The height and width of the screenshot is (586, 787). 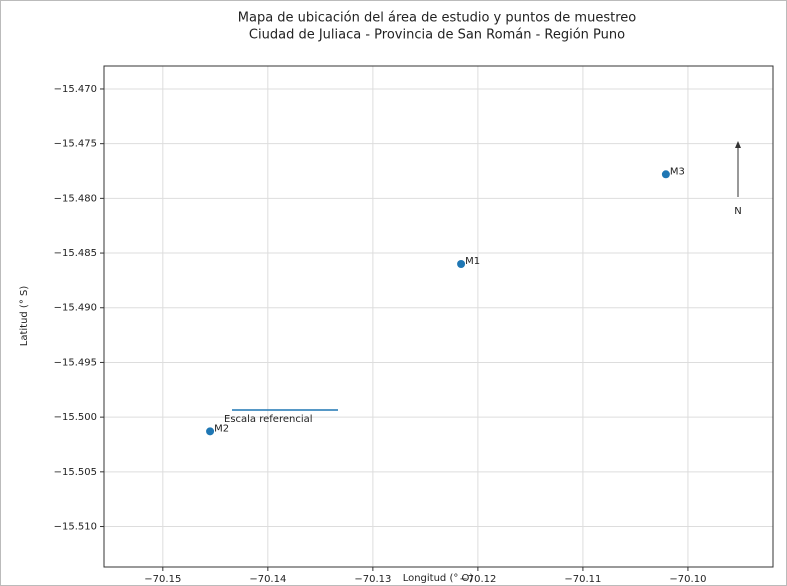 I want to click on scale-label: Escala referencial, so click(x=268, y=419).